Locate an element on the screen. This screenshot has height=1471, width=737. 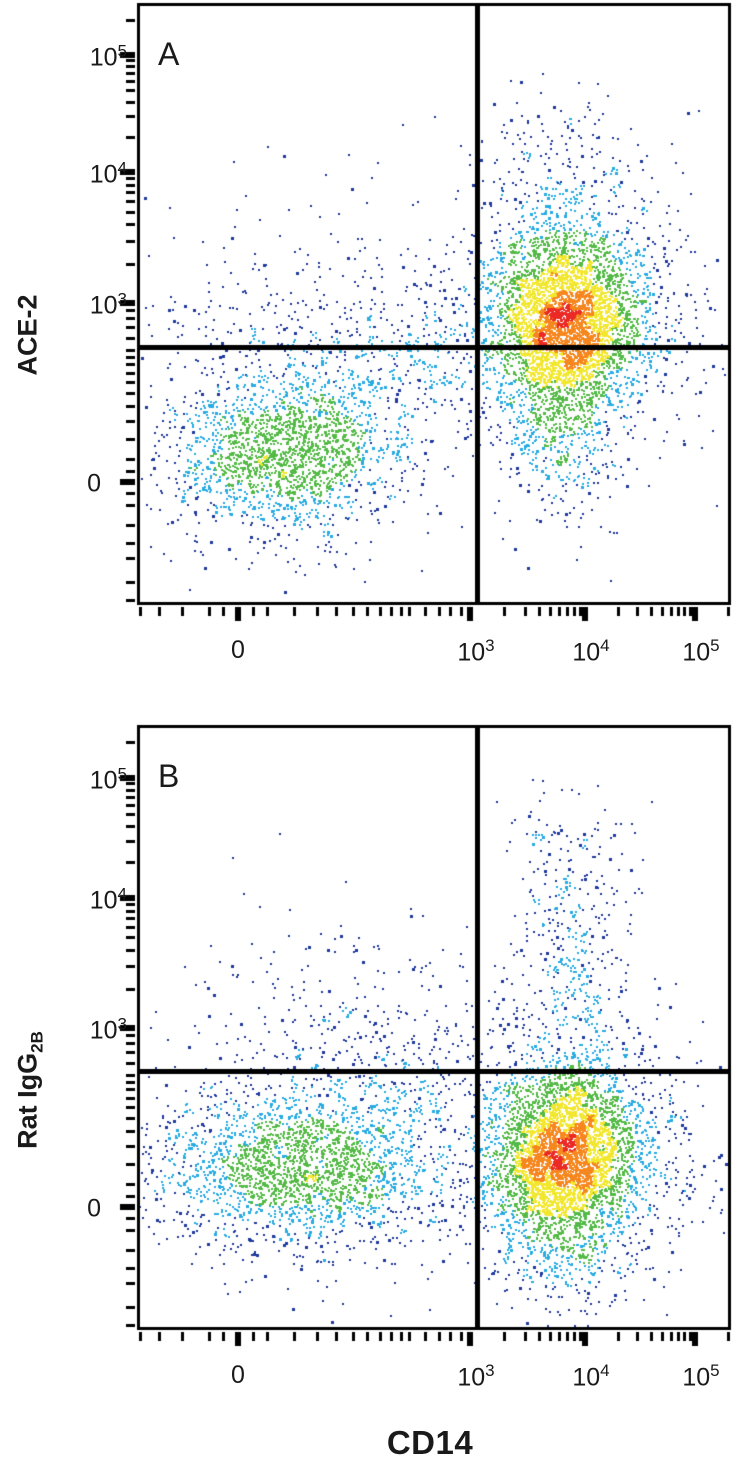
y-axis-title-panel-B: Rat IgG2B is located at coordinates (29, 1090).